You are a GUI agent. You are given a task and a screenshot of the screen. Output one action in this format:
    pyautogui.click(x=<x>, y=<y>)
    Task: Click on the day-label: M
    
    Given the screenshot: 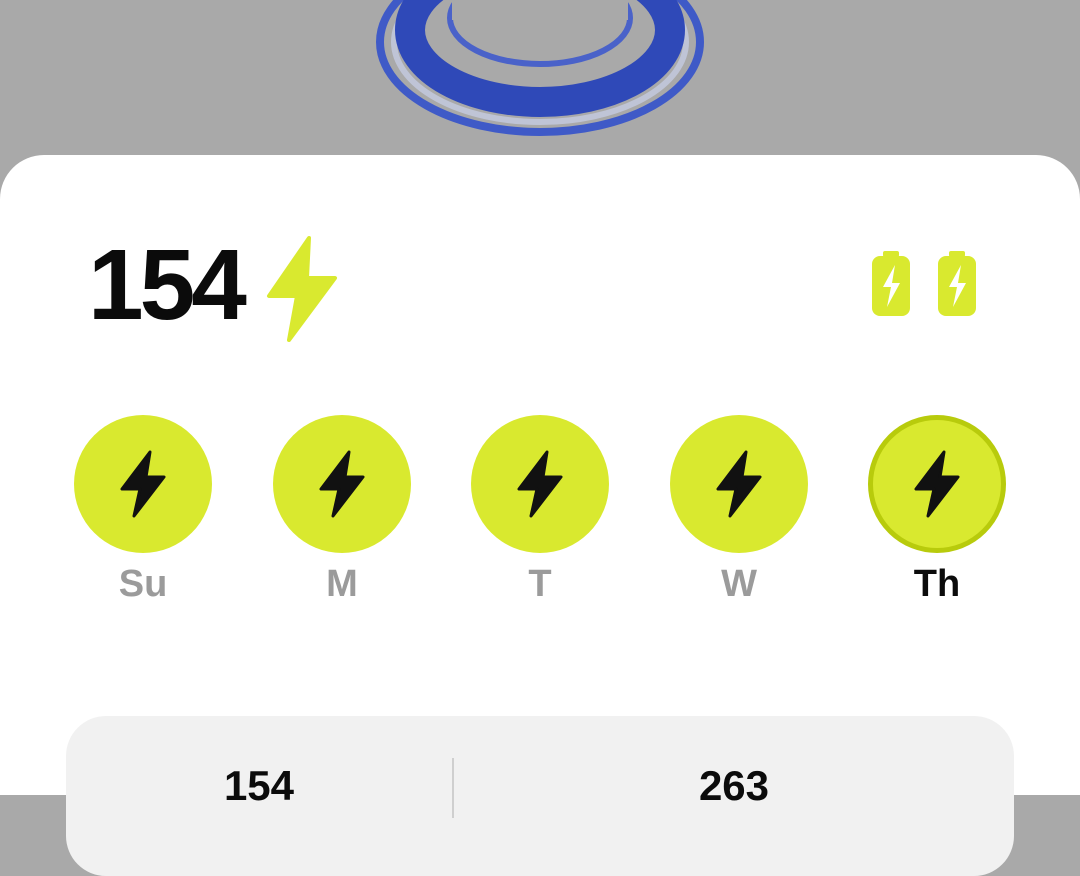 What is the action you would take?
    pyautogui.click(x=342, y=584)
    